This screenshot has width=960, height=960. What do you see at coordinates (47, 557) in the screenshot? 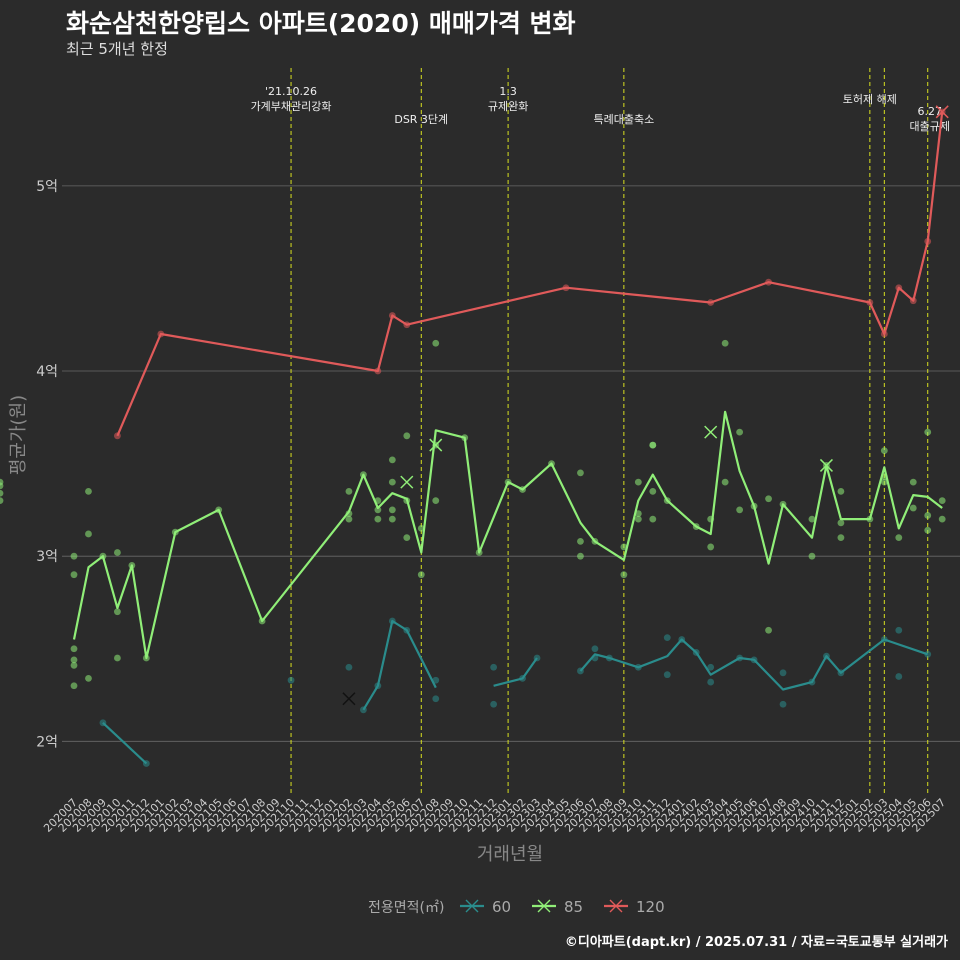
I see `y-tick-label: 3억` at bounding box center [47, 557].